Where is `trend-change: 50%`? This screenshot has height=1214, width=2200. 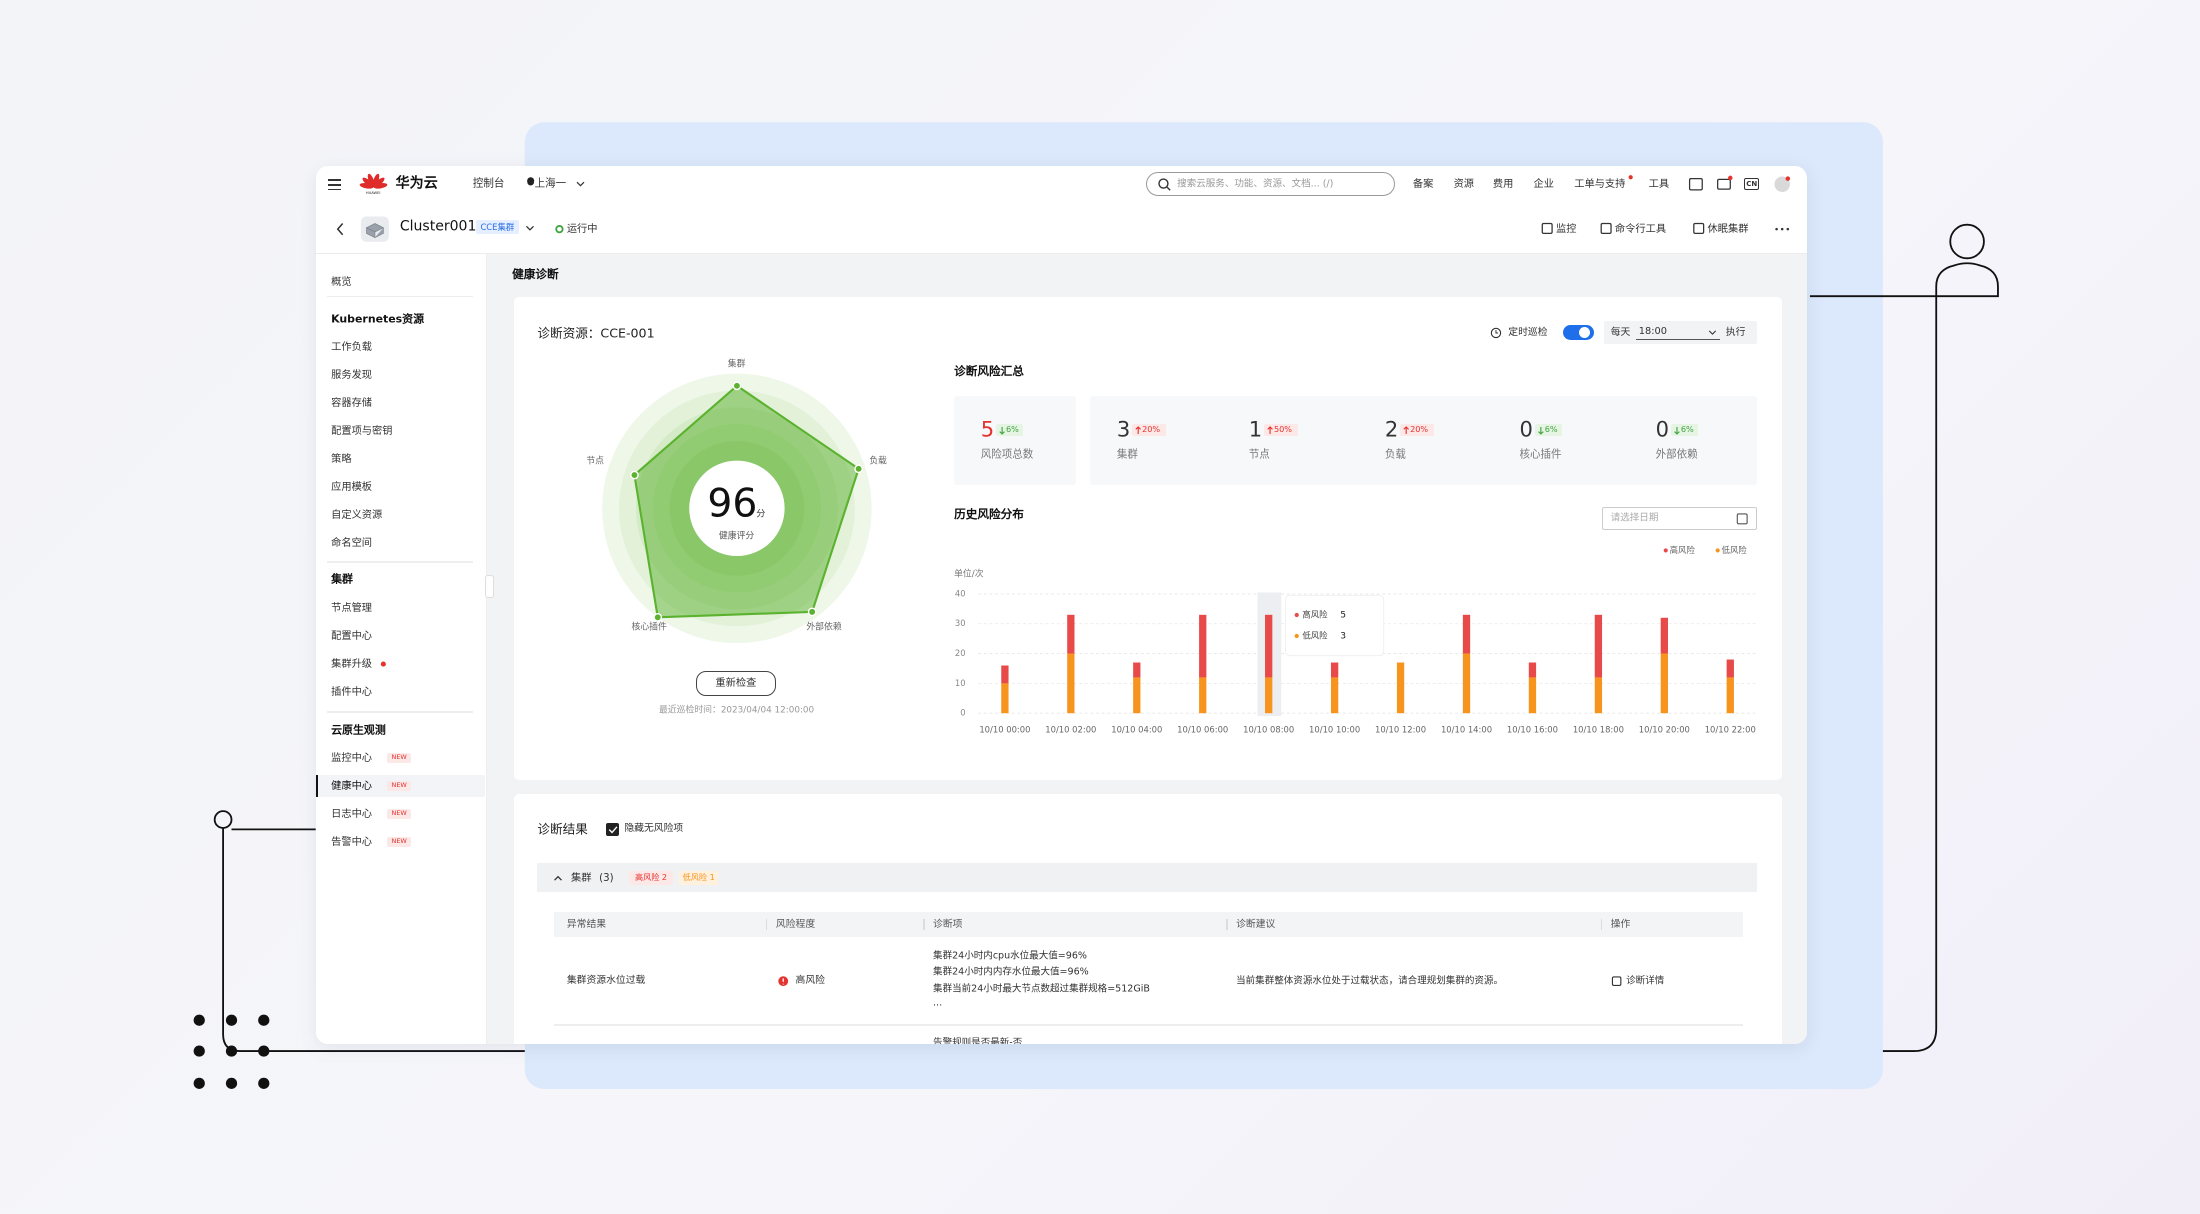
trend-change: 50% is located at coordinates (1283, 429).